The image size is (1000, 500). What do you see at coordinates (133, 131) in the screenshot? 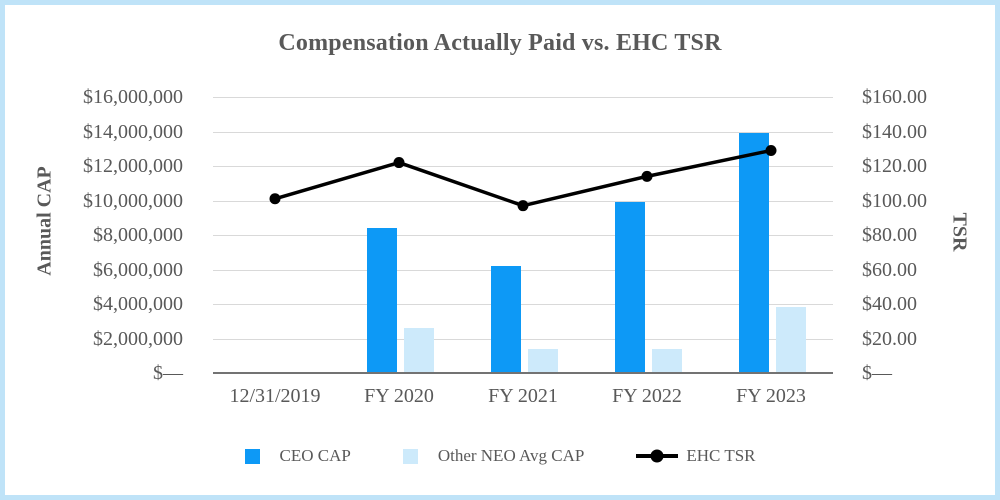
I see `left-axis-tick-label: $14,000,000` at bounding box center [133, 131].